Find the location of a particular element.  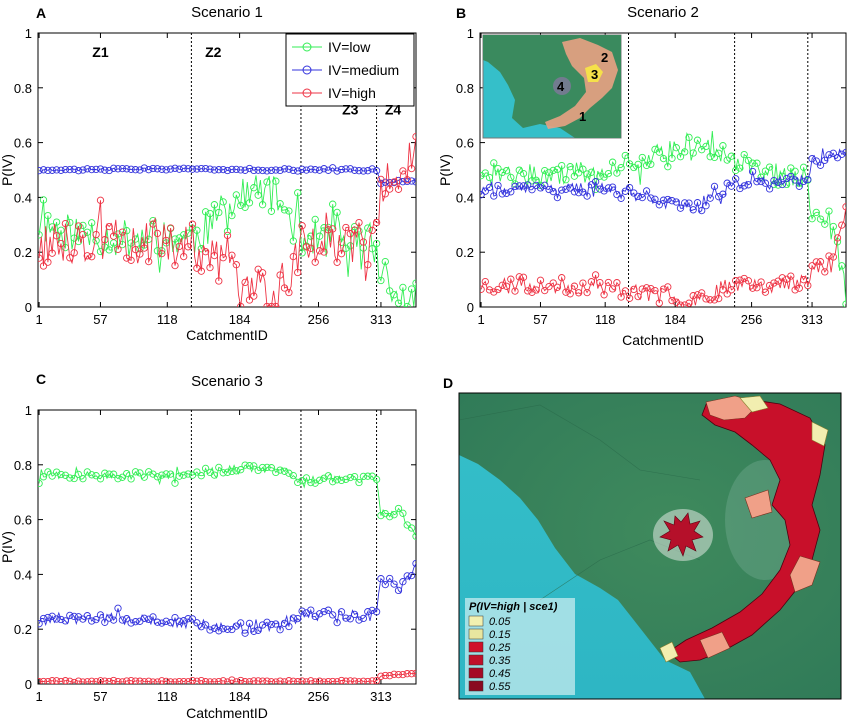

y-tick-label: 0 is located at coordinates (28, 307).